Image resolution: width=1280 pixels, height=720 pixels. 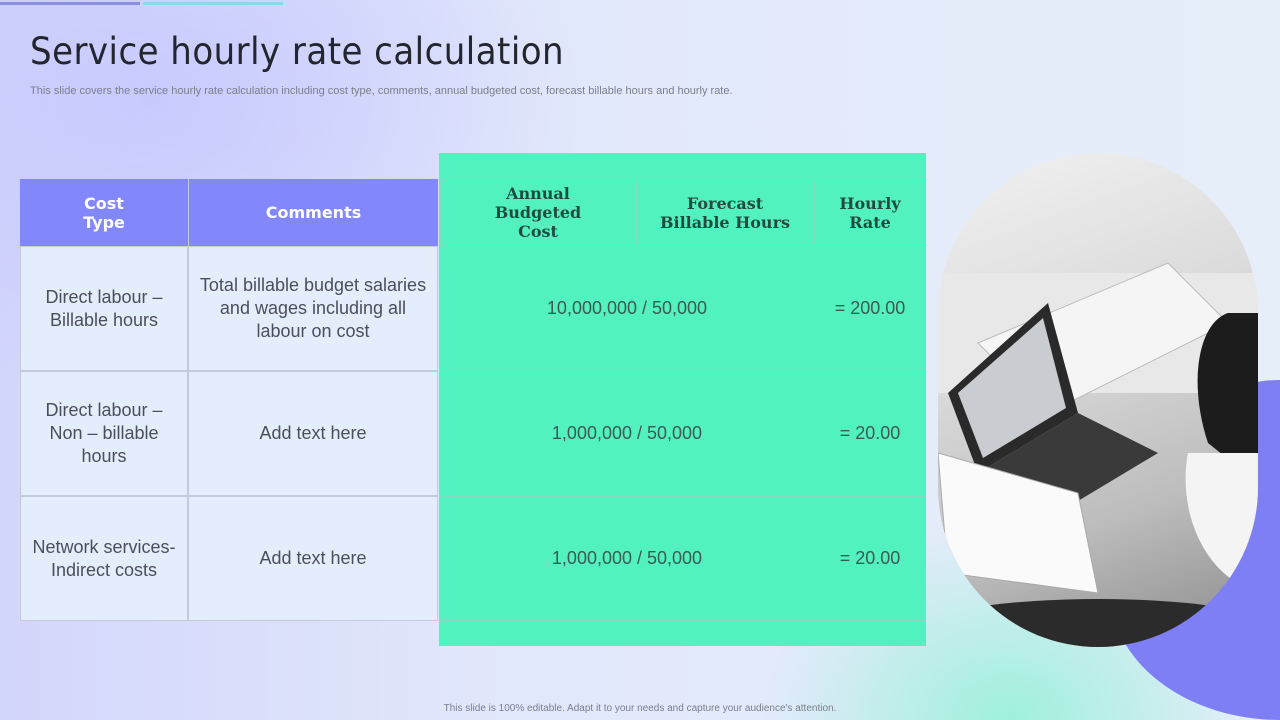 I want to click on header-forecast-billable-hours: Forecast Billable Hours, so click(x=725, y=212).